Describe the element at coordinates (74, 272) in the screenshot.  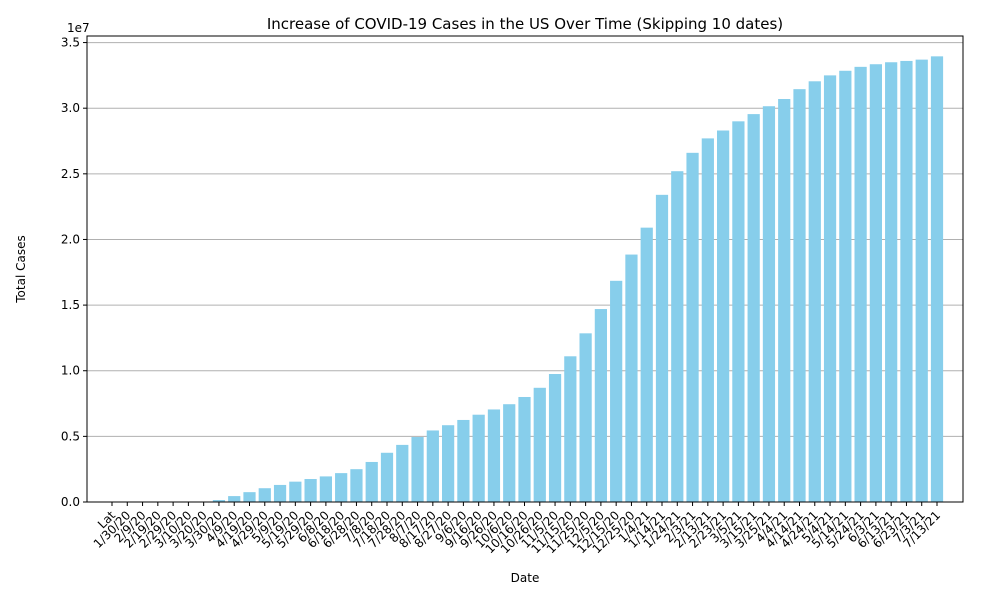
I see `y-axis-ticks: 0.0 0.5 1.0 1.5 2.0 2.5 3.0 3.5` at that location.